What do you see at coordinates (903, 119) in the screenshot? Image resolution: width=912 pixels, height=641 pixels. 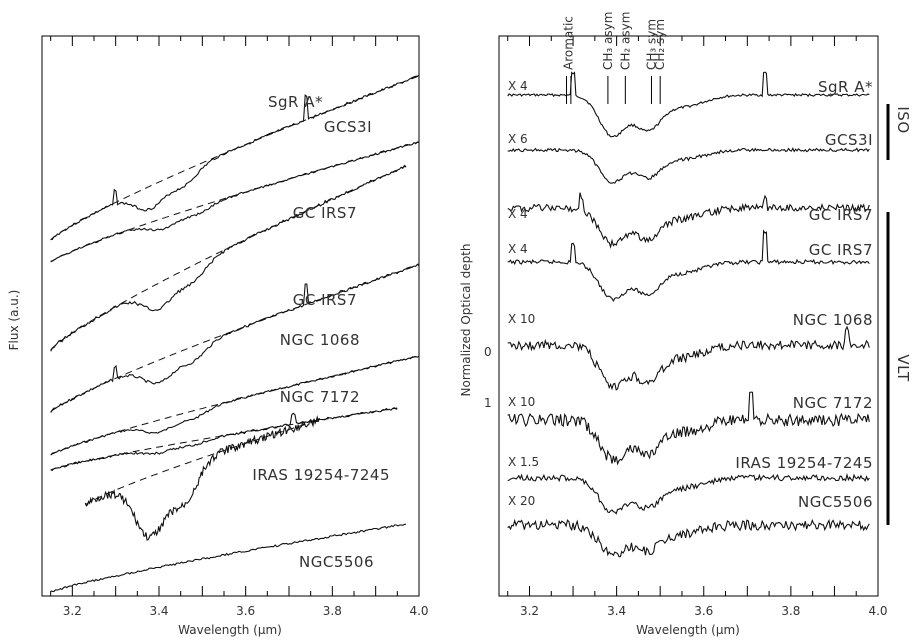 I see `instrument-group-label: ISO` at bounding box center [903, 119].